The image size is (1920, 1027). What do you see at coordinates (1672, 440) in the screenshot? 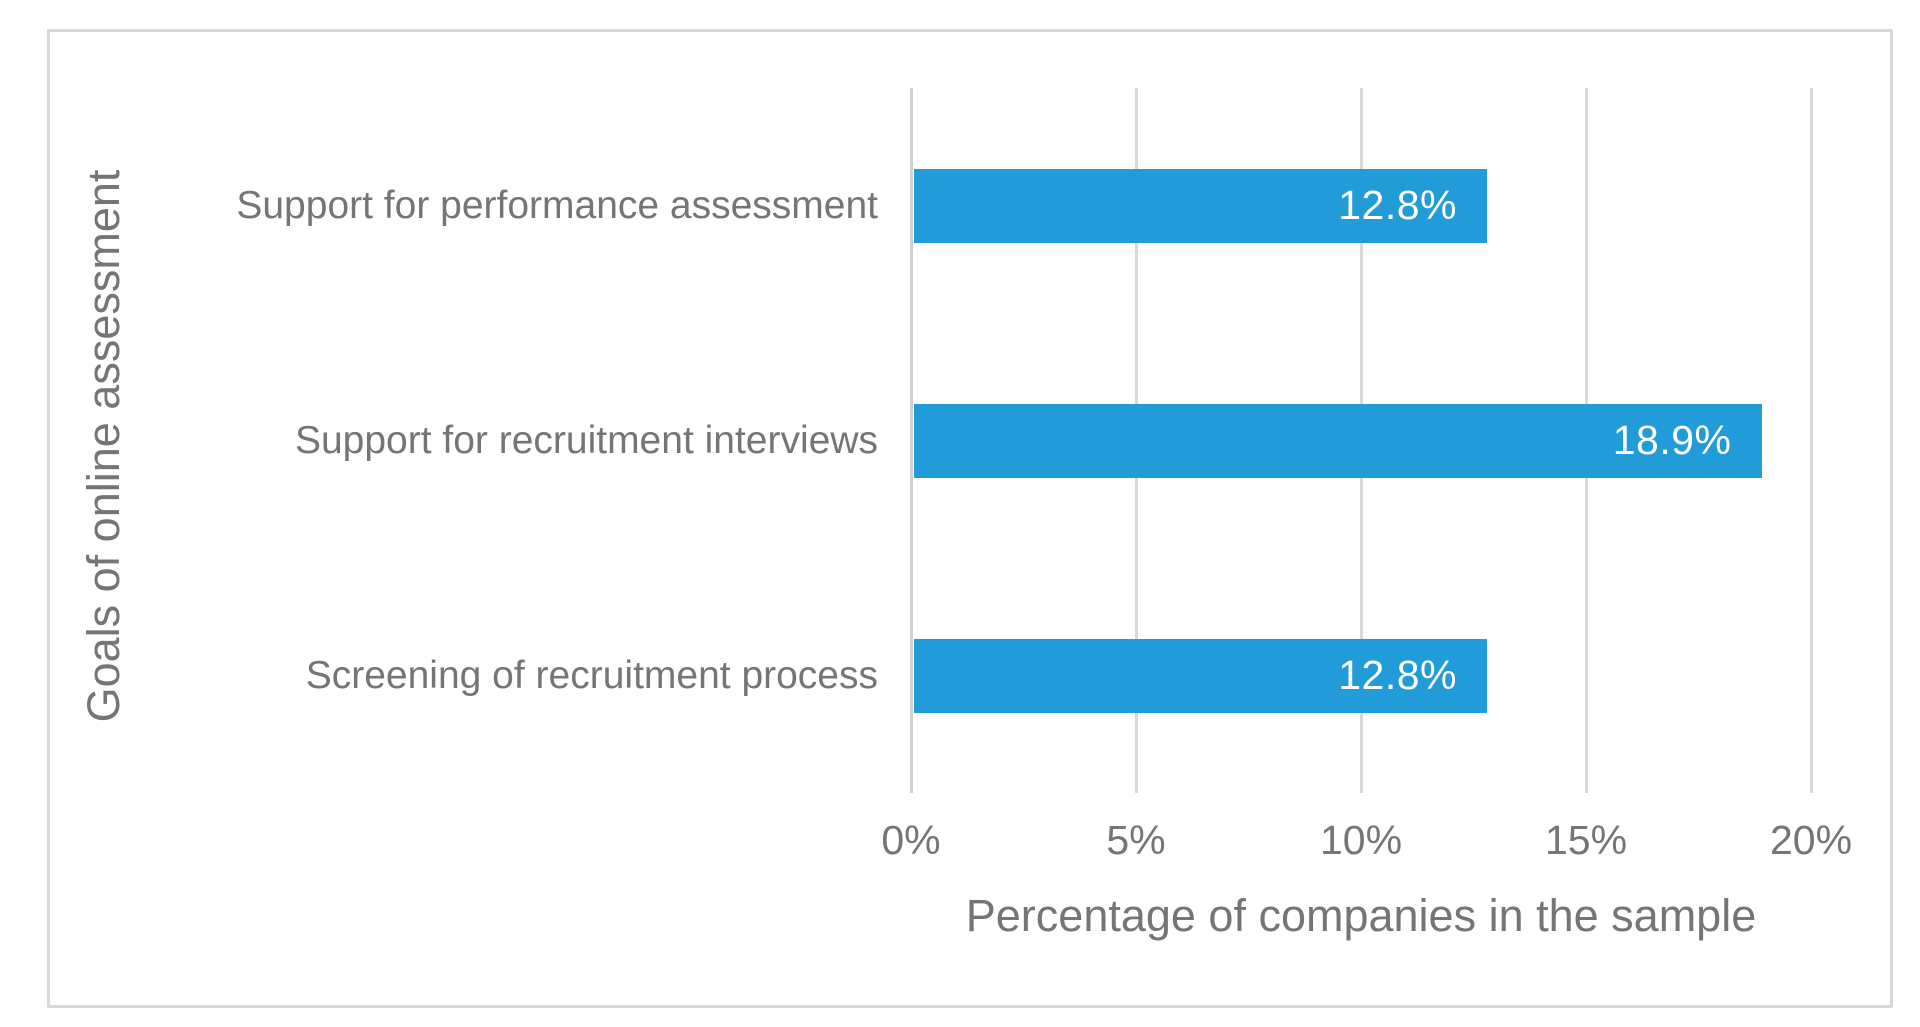
I see `bar-value-label: 18.9%` at bounding box center [1672, 440].